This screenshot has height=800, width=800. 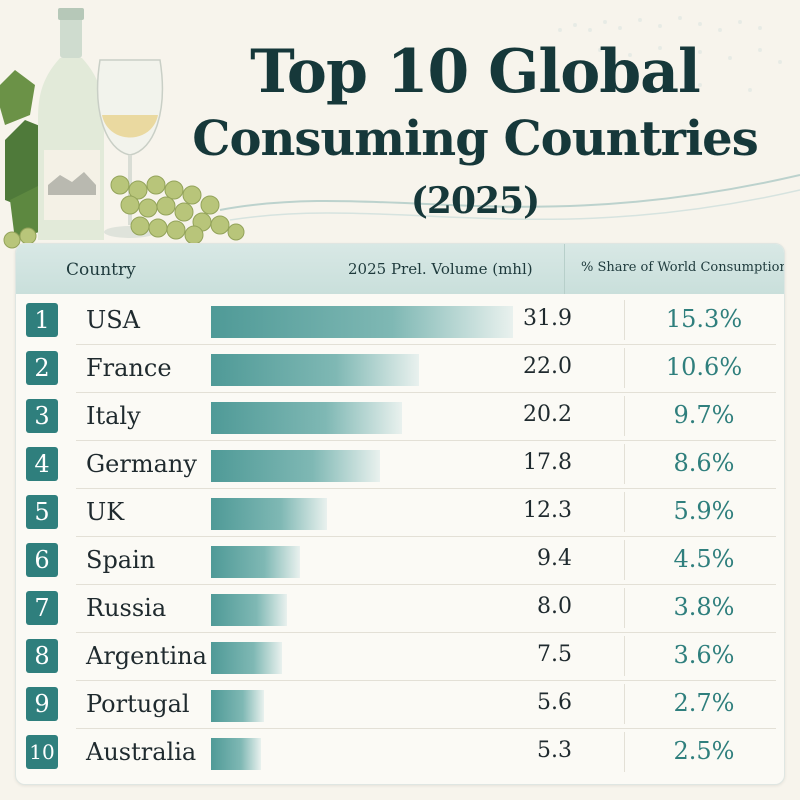 What do you see at coordinates (42, 416) in the screenshot?
I see `rank-badge: 3` at bounding box center [42, 416].